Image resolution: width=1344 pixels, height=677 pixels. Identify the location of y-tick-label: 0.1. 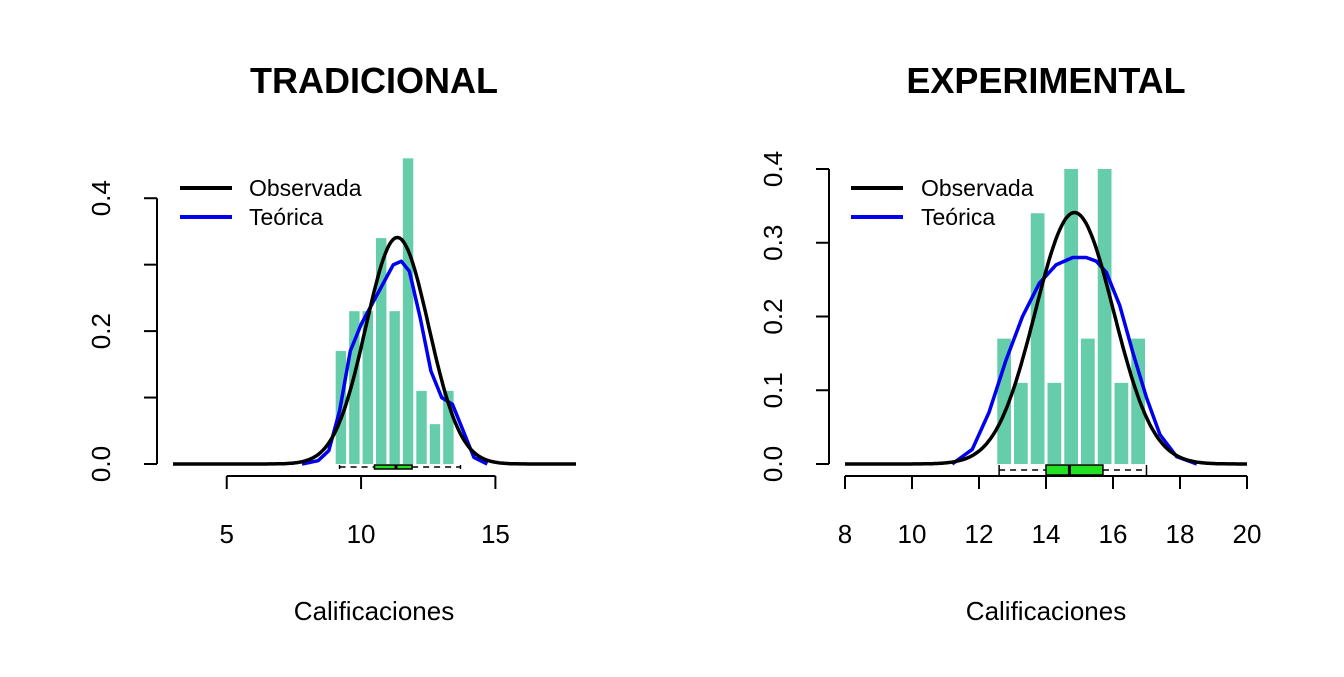
(773, 390).